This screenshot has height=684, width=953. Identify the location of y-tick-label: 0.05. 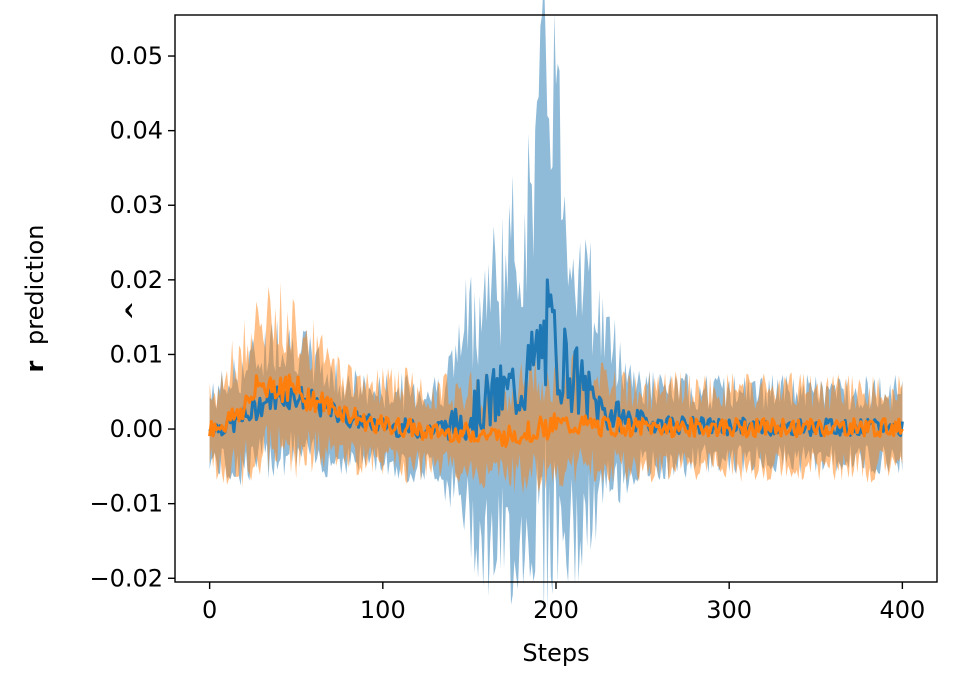
(136, 56).